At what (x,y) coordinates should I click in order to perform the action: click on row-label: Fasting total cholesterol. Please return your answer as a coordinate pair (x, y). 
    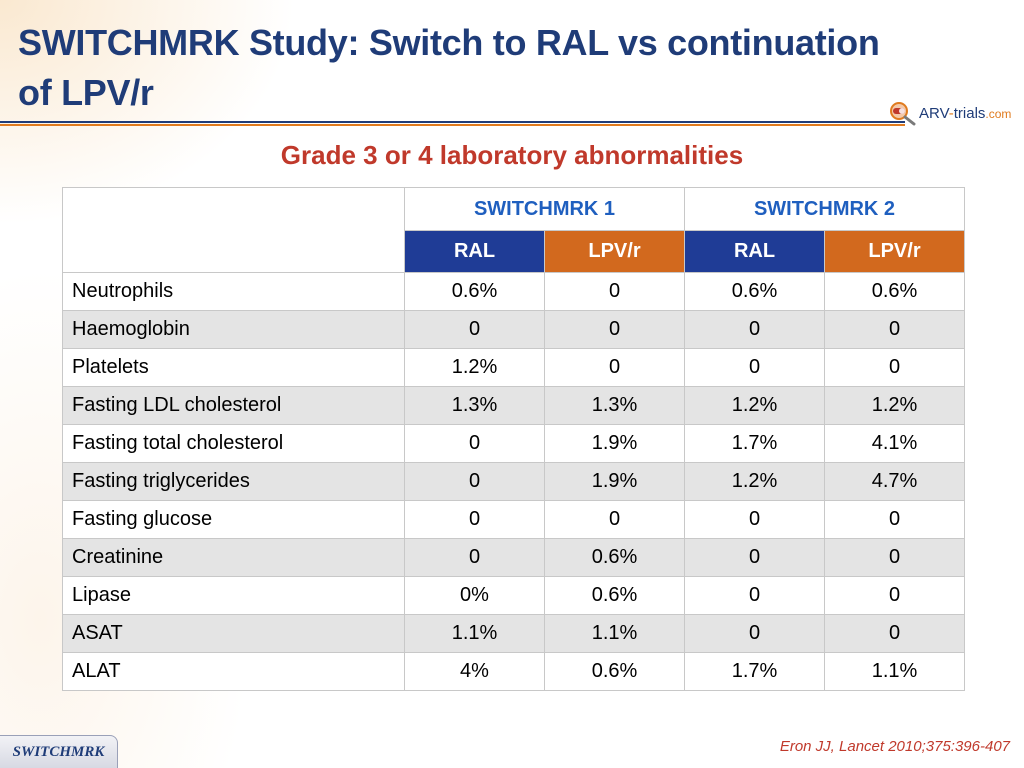
    Looking at the image, I should click on (233, 443).